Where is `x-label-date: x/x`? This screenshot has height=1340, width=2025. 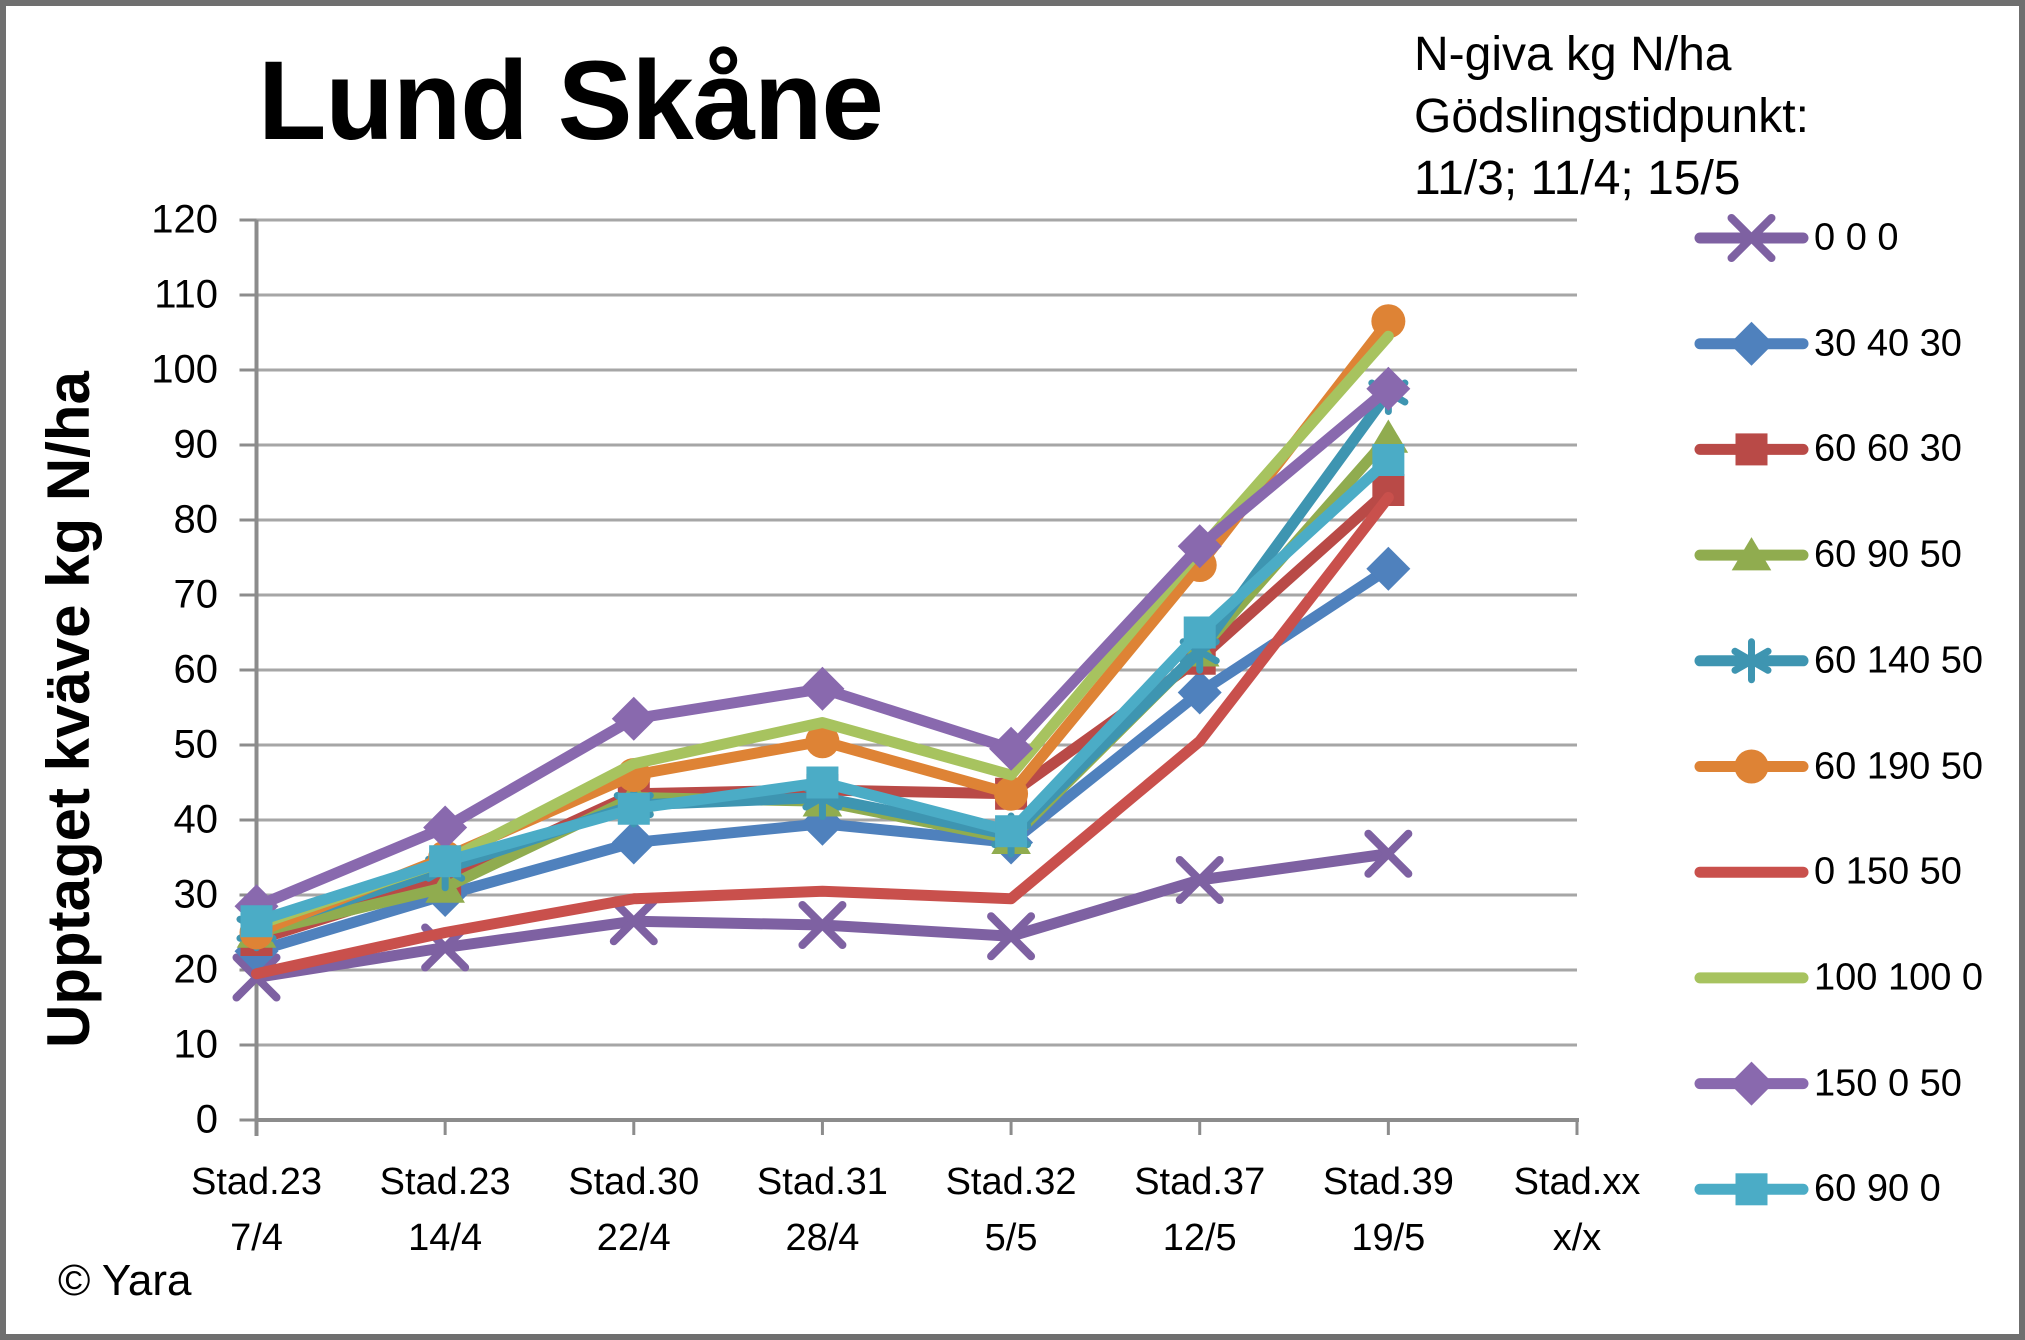
x-label-date: x/x is located at coordinates (1577, 1238).